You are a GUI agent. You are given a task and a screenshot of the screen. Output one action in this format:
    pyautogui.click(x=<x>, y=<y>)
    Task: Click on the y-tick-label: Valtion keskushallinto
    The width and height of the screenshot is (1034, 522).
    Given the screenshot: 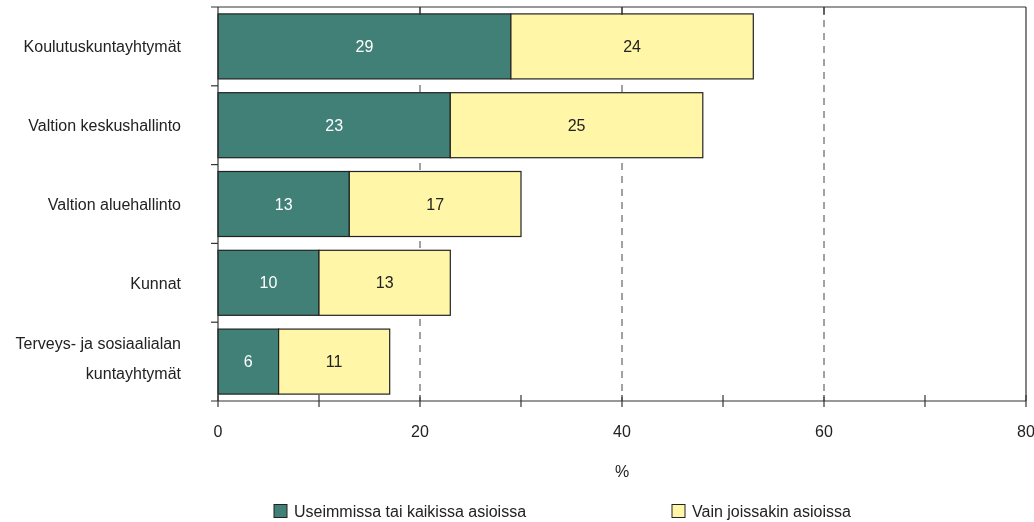 What is the action you would take?
    pyautogui.click(x=105, y=125)
    